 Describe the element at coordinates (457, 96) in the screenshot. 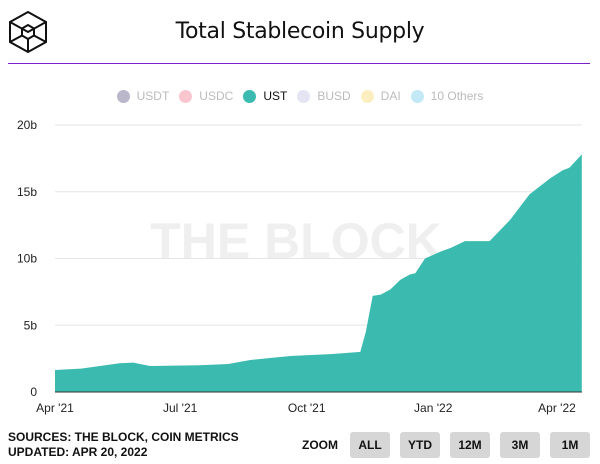

I see `legend-label: 10 Others` at that location.